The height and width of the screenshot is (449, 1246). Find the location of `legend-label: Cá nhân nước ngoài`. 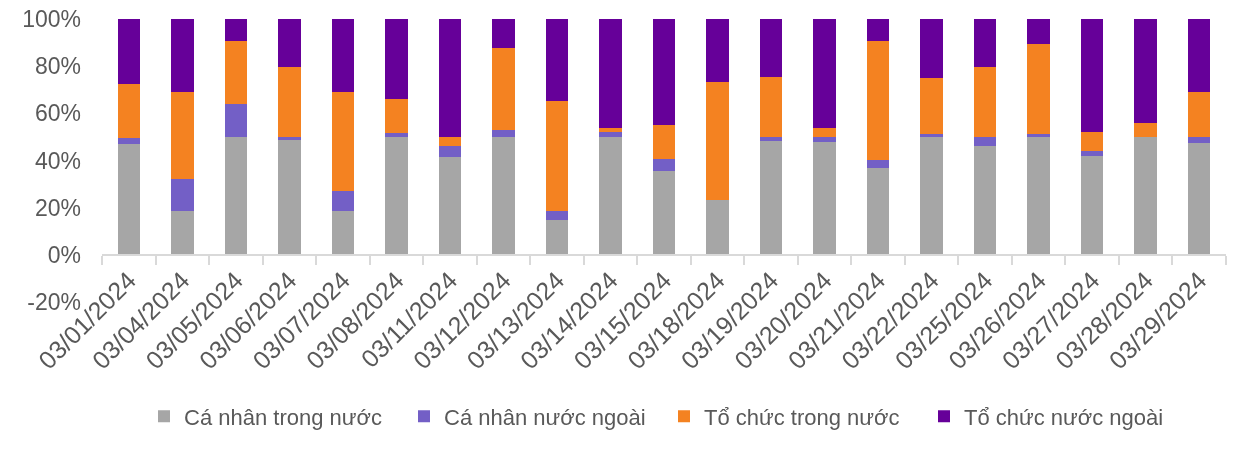

legend-label: Cá nhân nước ngoài is located at coordinates (545, 417).